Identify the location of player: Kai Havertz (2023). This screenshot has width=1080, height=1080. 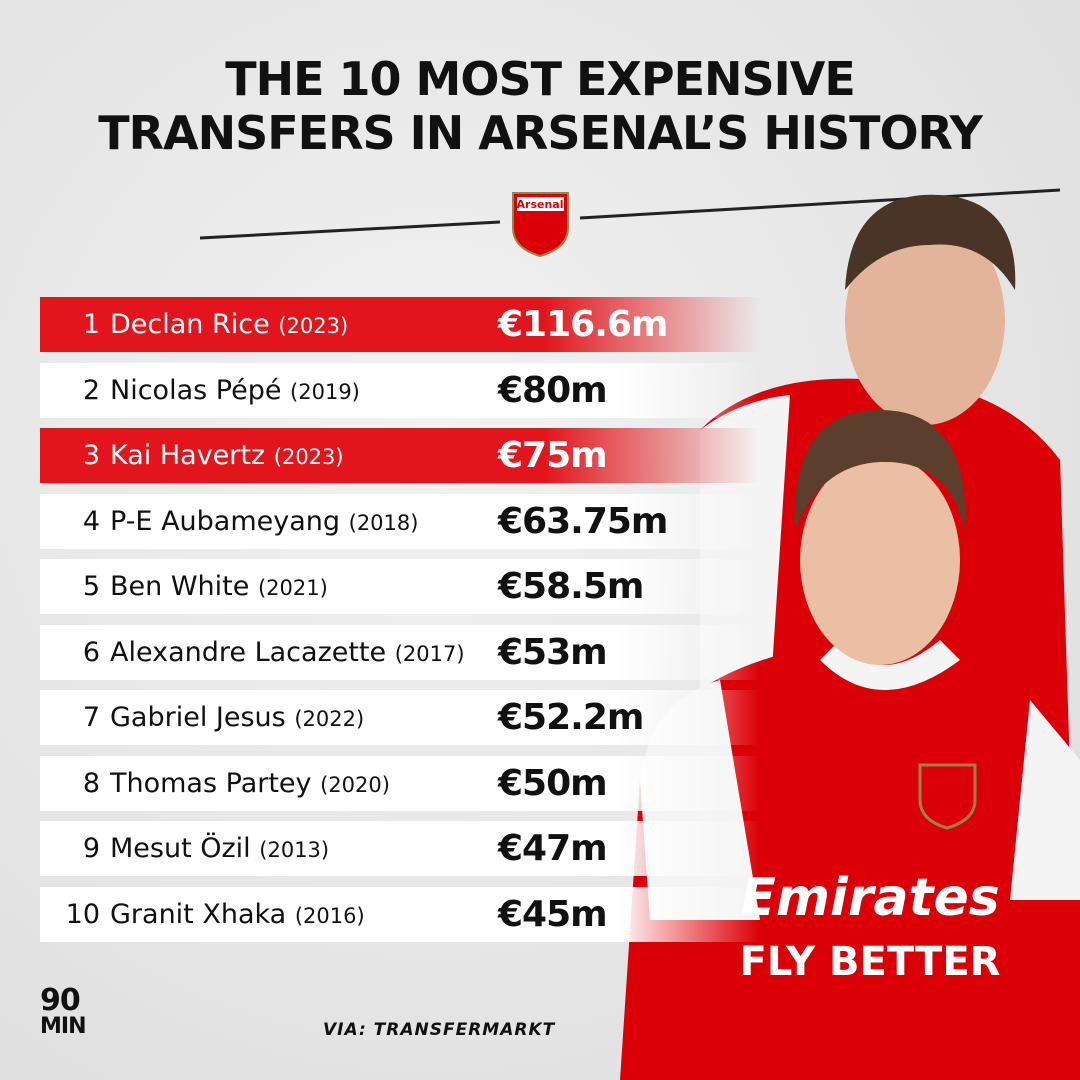
(227, 455).